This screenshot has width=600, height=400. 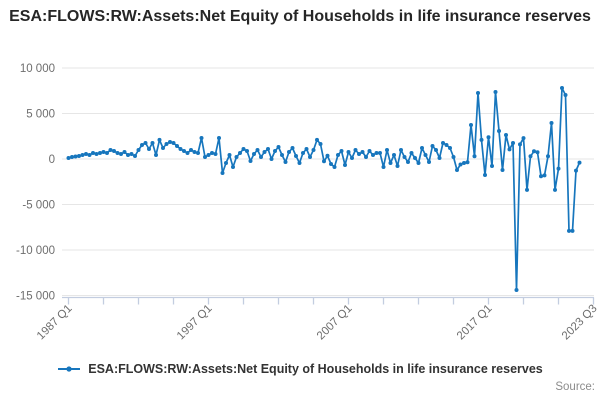 What do you see at coordinates (195, 323) in the screenshot?
I see `x-tick-label: 1997 Q1` at bounding box center [195, 323].